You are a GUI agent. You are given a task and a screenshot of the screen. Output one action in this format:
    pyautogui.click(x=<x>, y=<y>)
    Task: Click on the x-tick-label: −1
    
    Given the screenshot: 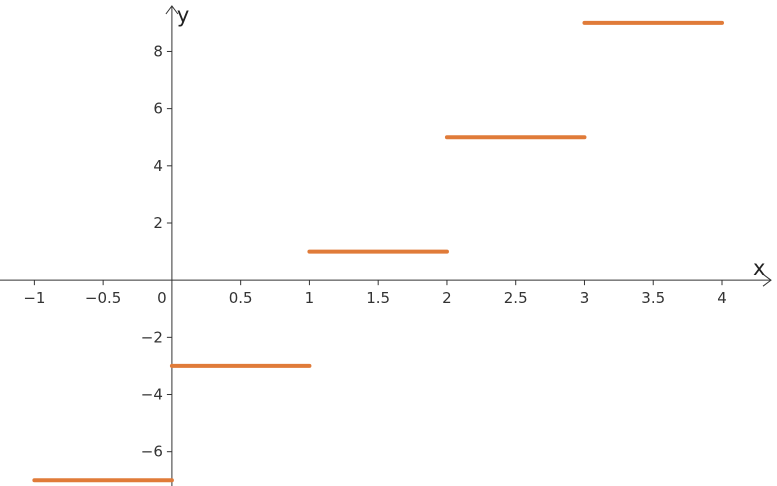 What is the action you would take?
    pyautogui.click(x=34, y=298)
    